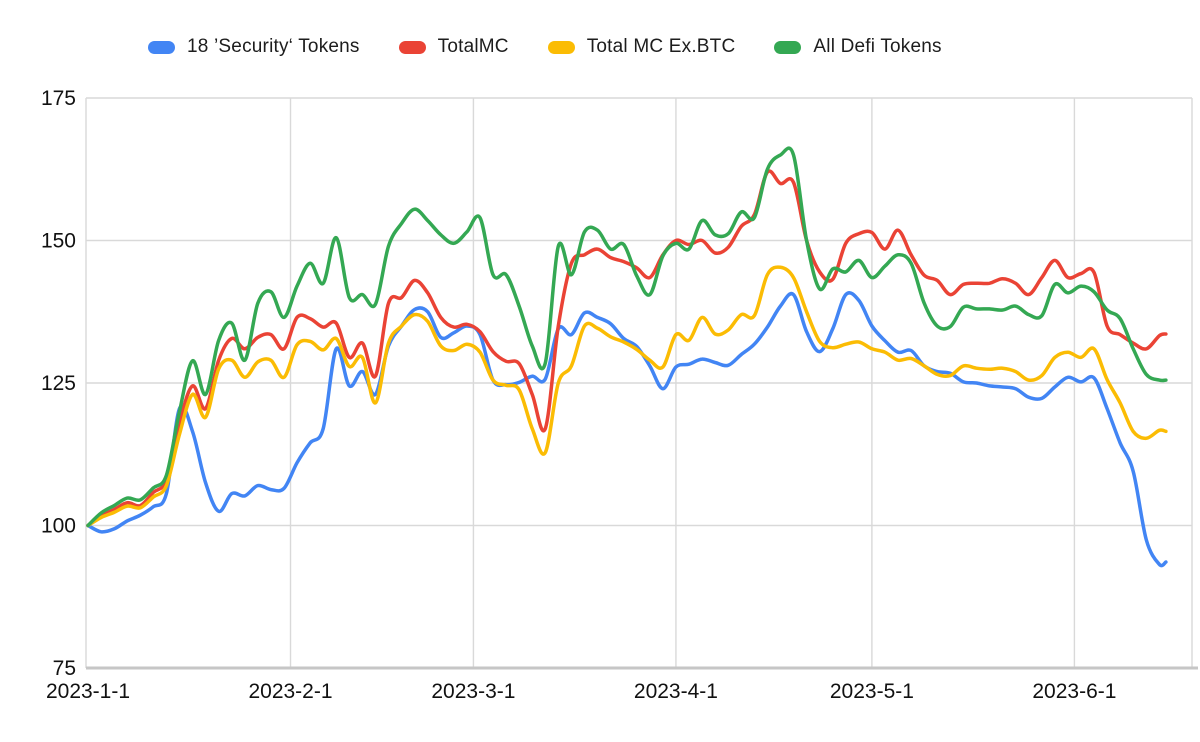 Image resolution: width=1200 pixels, height=742 pixels. I want to click on legend-label: All Defi Tokens, so click(877, 46).